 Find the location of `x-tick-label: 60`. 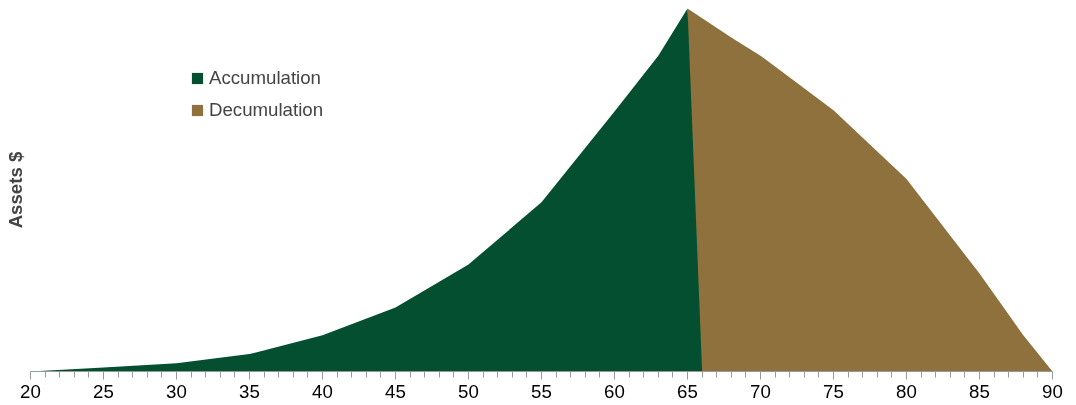

x-tick-label: 60 is located at coordinates (614, 391).